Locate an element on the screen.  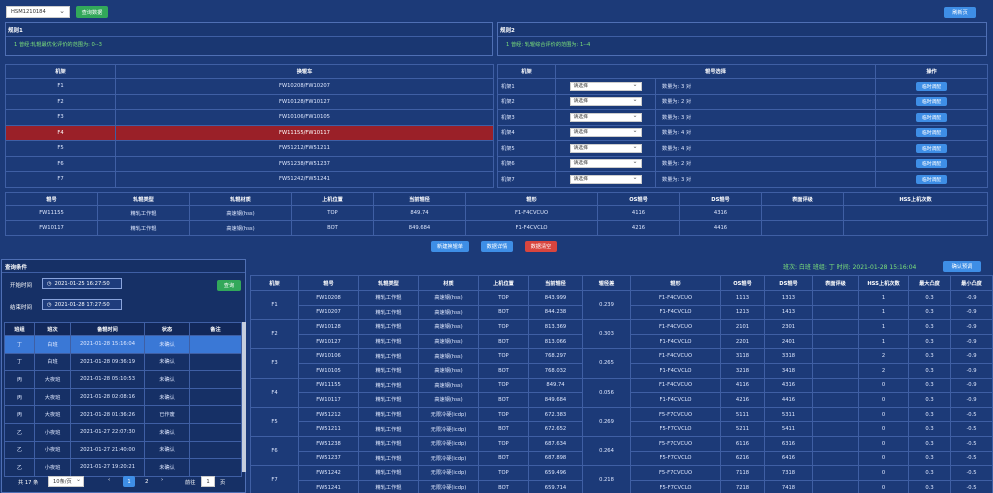
table-row: 丙大夜班 2021-01-28 01:36:26 已作废 is located at coordinates (123, 414).